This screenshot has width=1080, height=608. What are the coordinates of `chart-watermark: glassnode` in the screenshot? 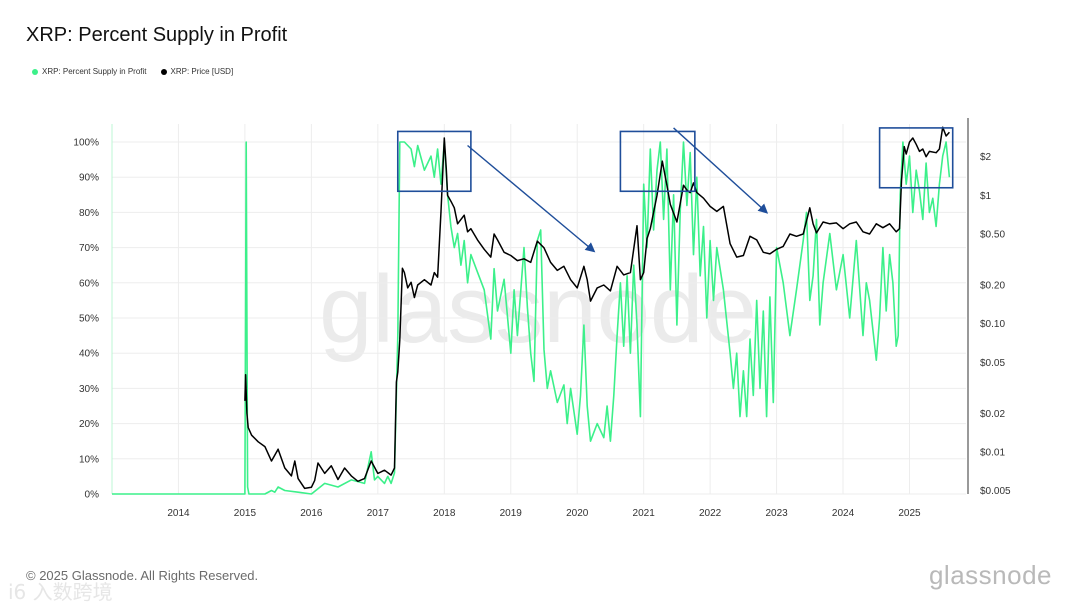 It's located at (538, 309).